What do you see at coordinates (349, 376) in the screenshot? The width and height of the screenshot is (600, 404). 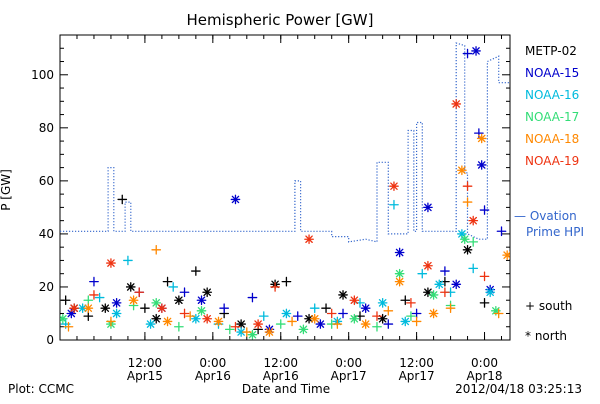 I see `x-tick-label-date: Apr17` at bounding box center [349, 376].